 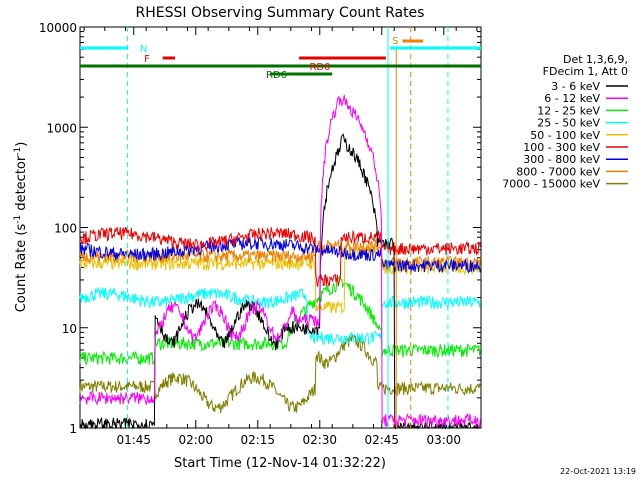 I want to click on legend-label: 800 - 7000 keV, so click(x=558, y=171).